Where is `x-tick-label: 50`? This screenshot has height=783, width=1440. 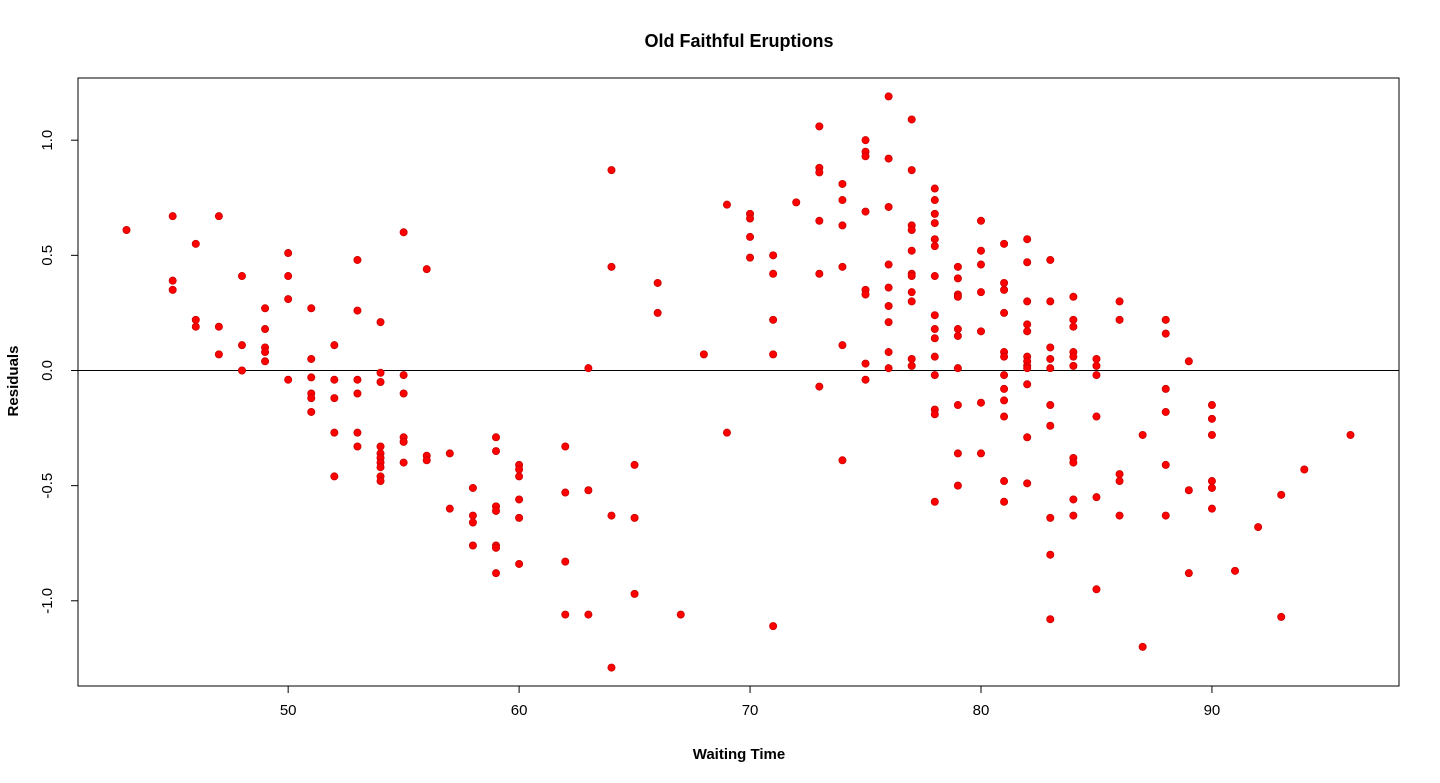
x-tick-label: 50 is located at coordinates (288, 710).